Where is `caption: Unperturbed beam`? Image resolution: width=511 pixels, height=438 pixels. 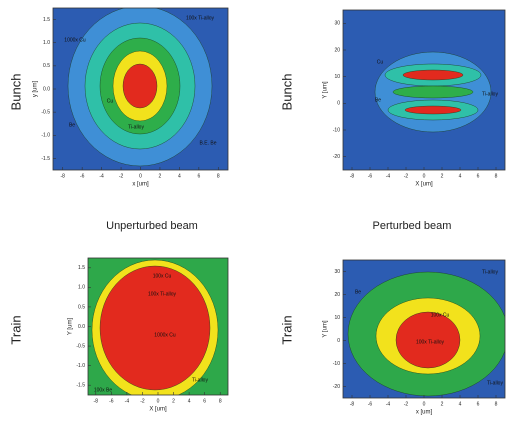 caption: Unperturbed beam is located at coordinates (152, 226).